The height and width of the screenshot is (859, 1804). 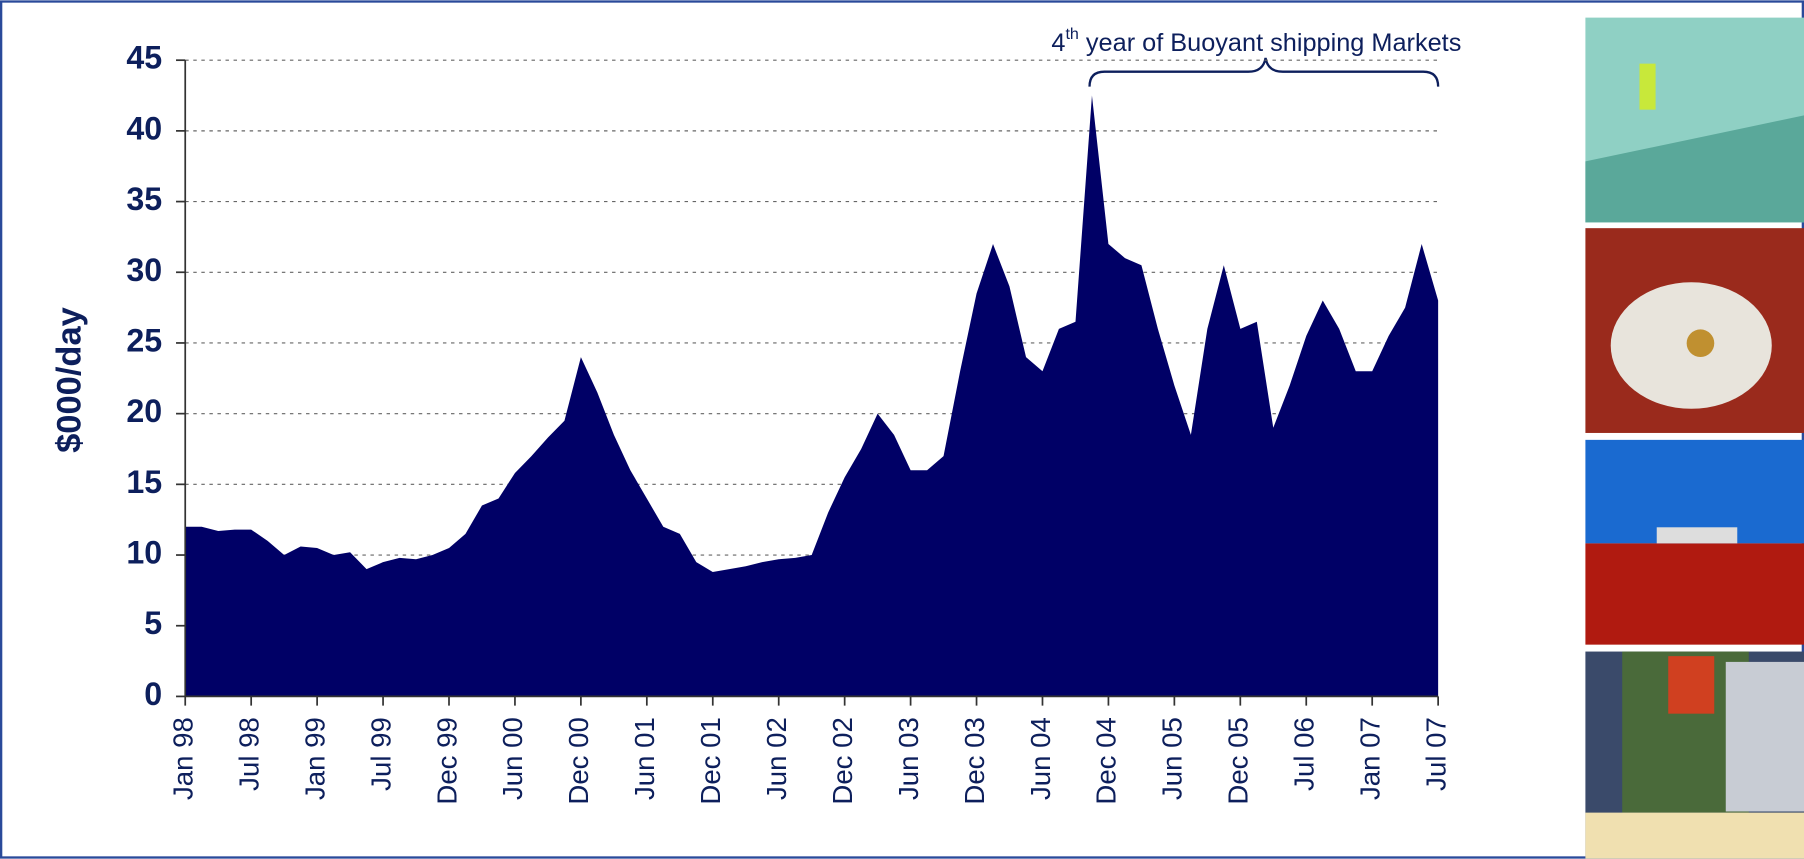 What do you see at coordinates (1435, 754) in the screenshot?
I see `x-tick-label: Jul 07` at bounding box center [1435, 754].